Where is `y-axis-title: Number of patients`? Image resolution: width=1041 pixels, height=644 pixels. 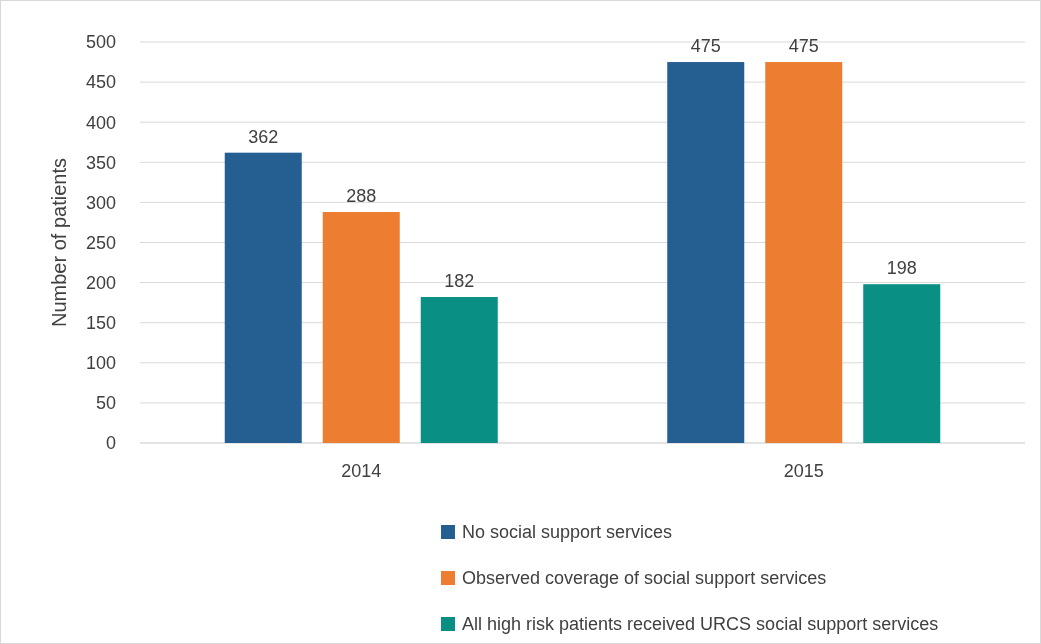
y-axis-title: Number of patients is located at coordinates (59, 242).